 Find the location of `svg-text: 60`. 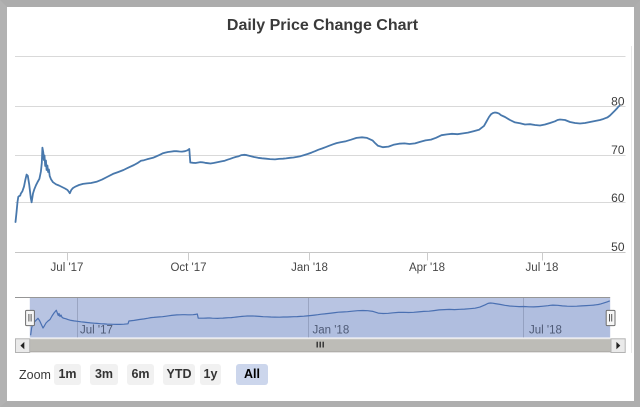

svg-text: 60 is located at coordinates (618, 198).